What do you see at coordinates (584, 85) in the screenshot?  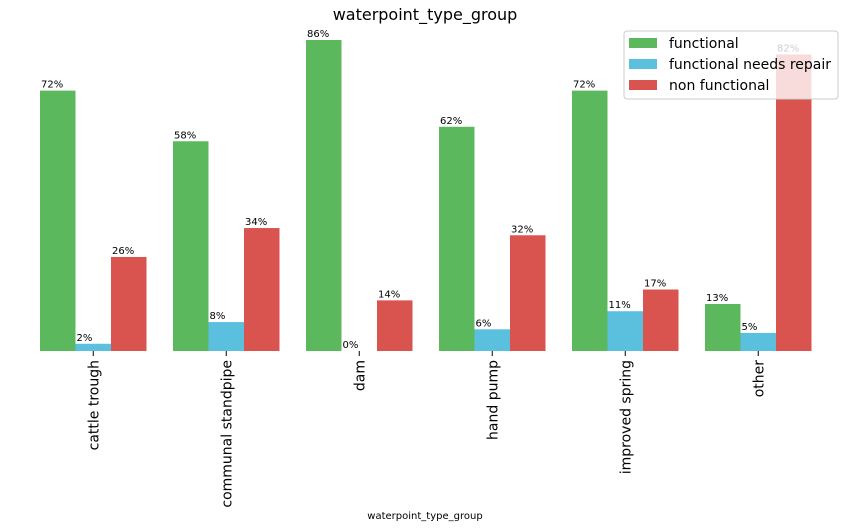 I see `data-label-functional-improved-spring: 72%` at bounding box center [584, 85].